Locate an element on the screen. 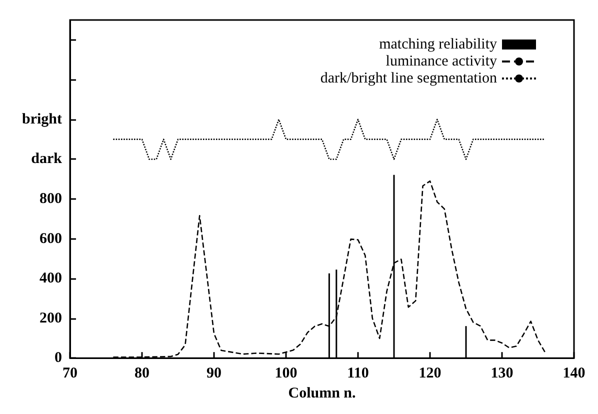  y-tick-label: 600 is located at coordinates (51, 238).